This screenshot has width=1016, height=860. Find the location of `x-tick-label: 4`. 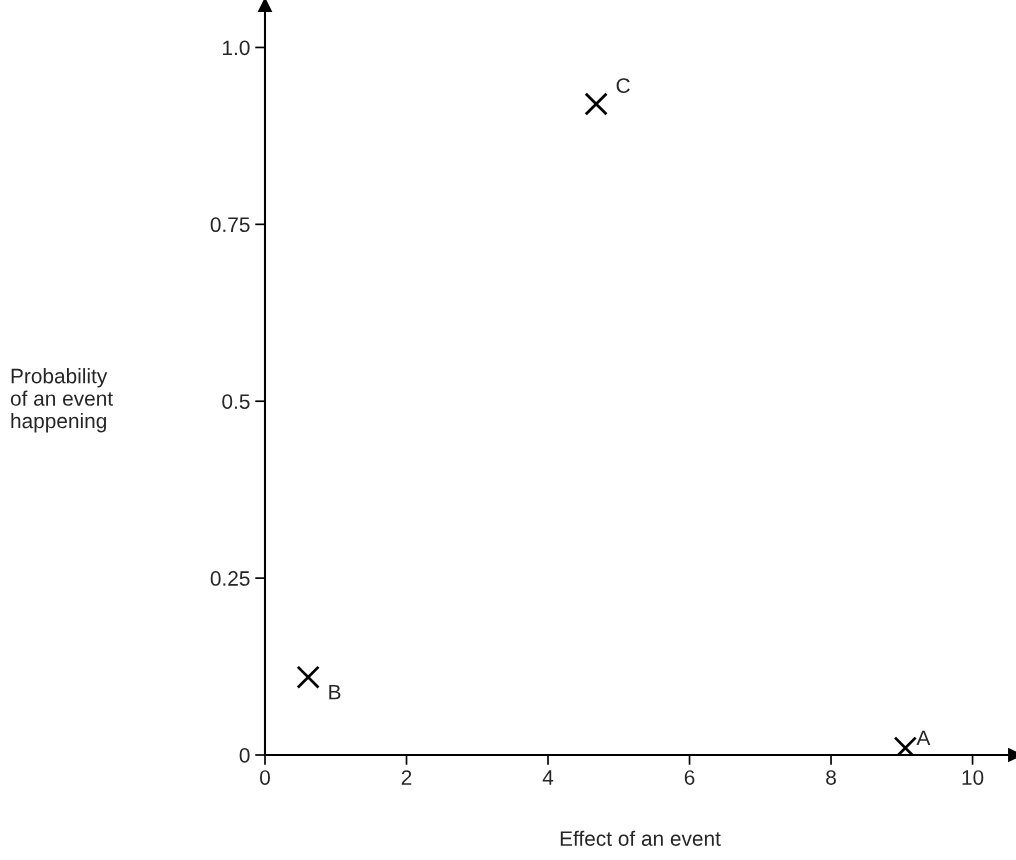

x-tick-label: 4 is located at coordinates (548, 777).